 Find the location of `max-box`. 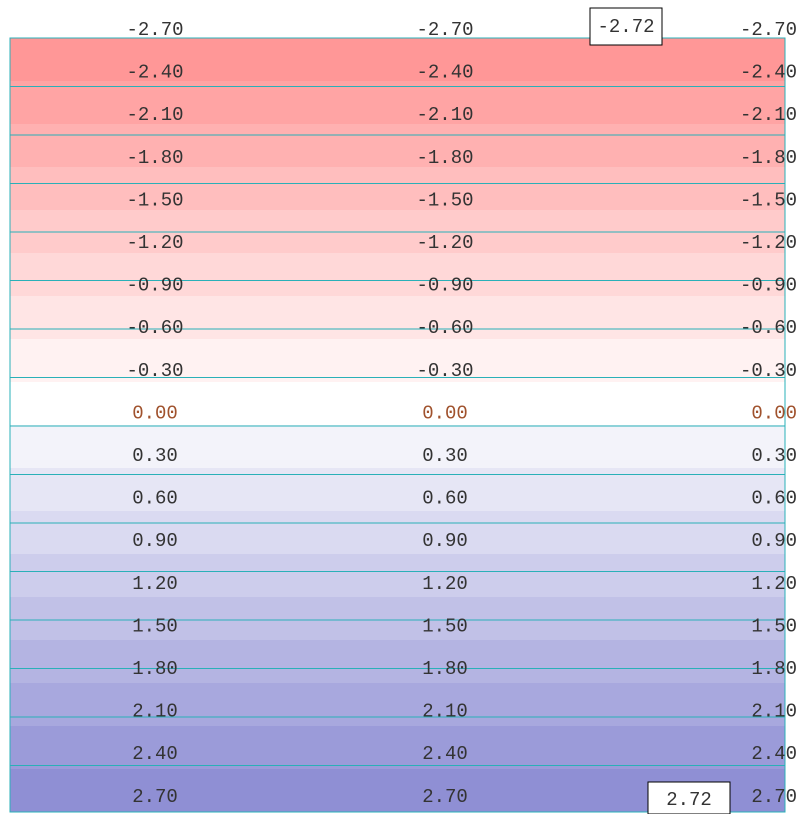

max-box is located at coordinates (689, 797).